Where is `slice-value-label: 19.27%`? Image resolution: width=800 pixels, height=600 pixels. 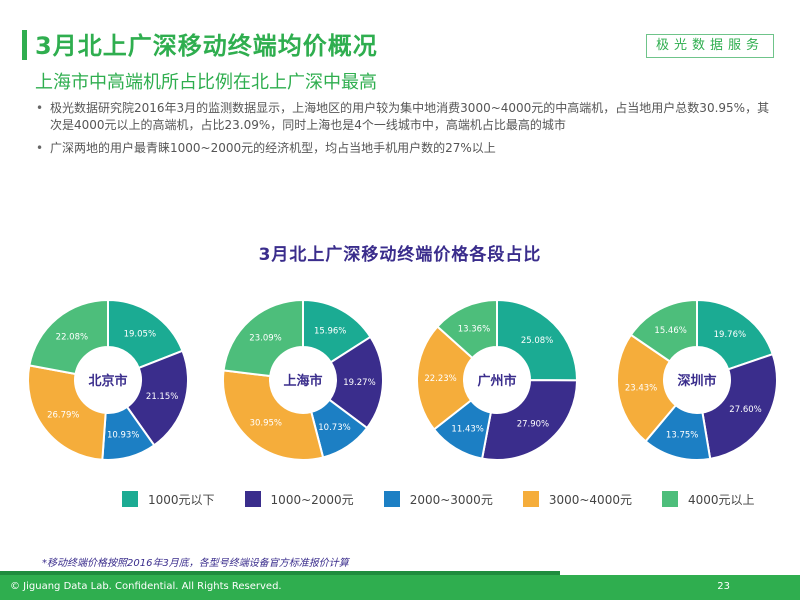 slice-value-label: 19.27% is located at coordinates (359, 383).